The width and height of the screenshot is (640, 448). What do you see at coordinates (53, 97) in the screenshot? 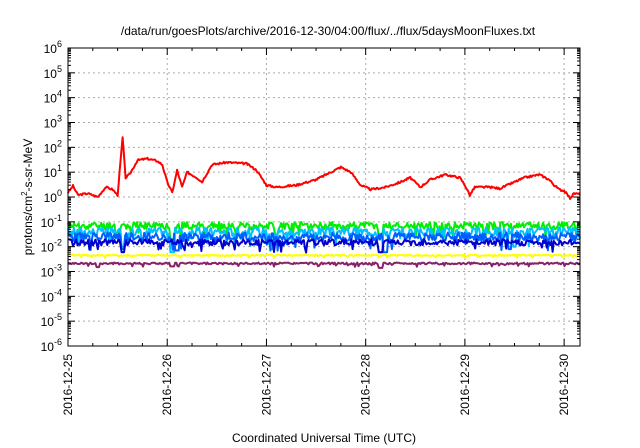
I see `y-tick-label: 10⁴` at bounding box center [53, 97].